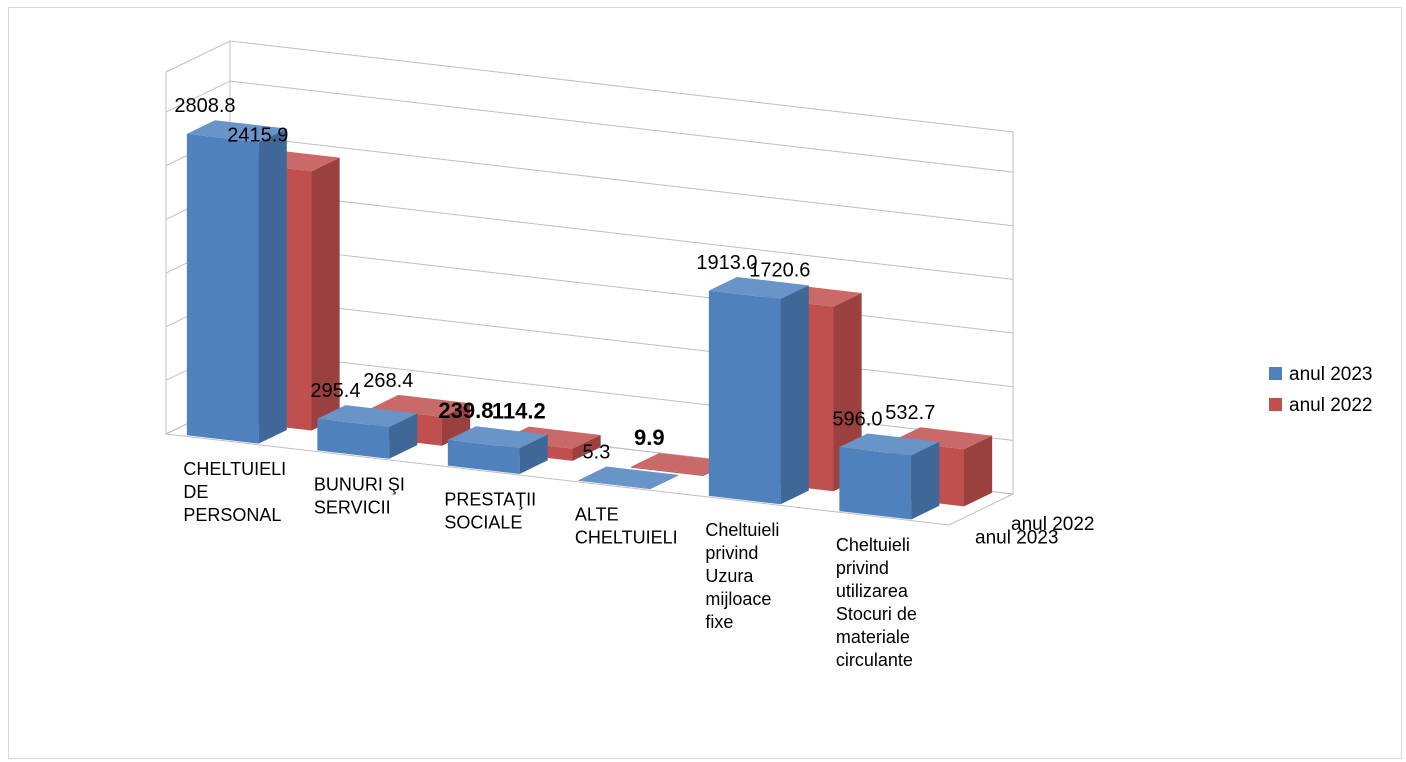 Image resolution: width=1406 pixels, height=762 pixels. I want to click on data-label: 1913.0, so click(726, 263).